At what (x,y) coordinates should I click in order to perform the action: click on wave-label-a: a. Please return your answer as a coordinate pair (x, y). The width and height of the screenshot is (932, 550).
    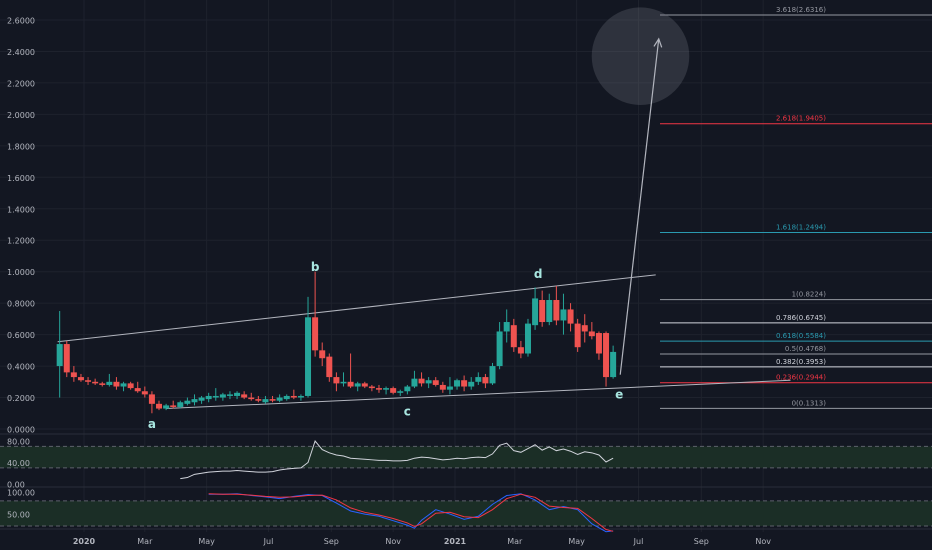
    Looking at the image, I should click on (152, 424).